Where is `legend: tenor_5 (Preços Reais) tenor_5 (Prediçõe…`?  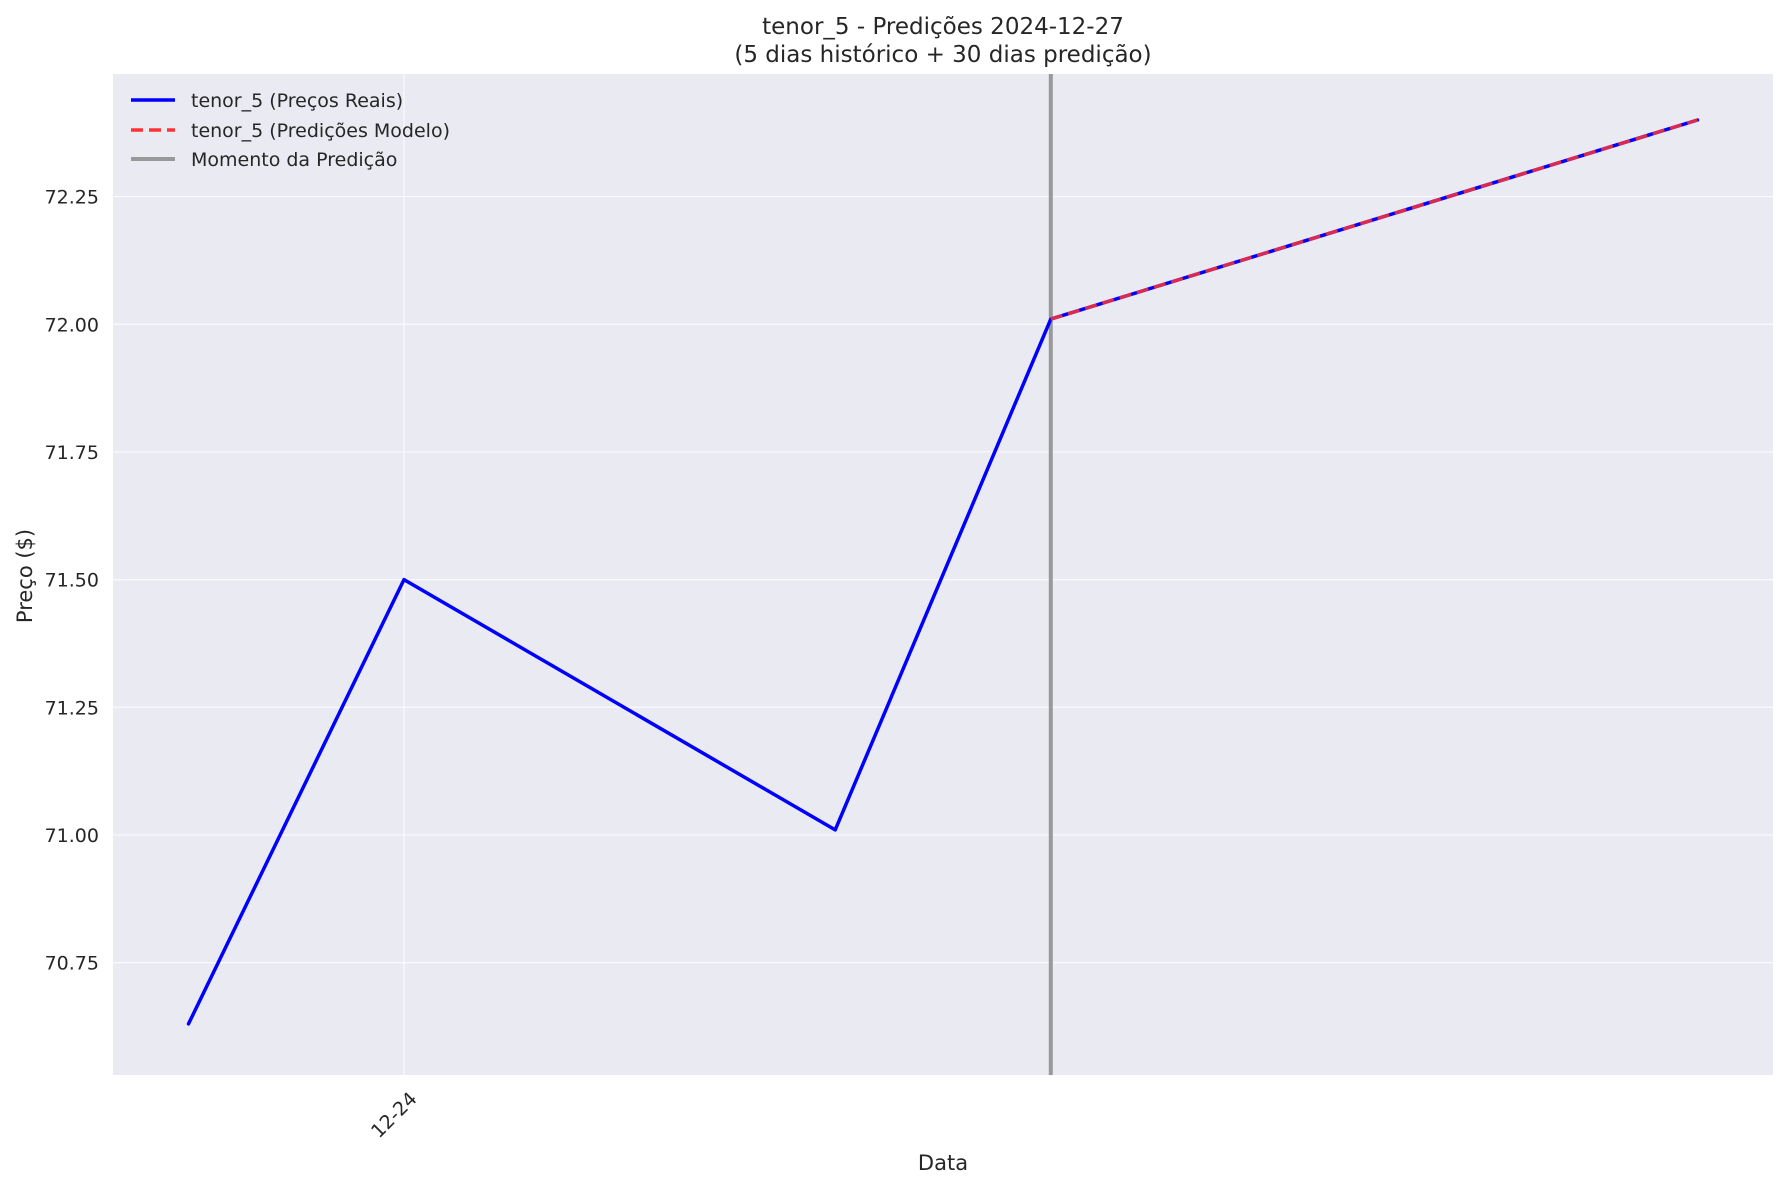 legend: tenor_5 (Preços Reais) tenor_5 (Prediçõe… is located at coordinates (290, 130).